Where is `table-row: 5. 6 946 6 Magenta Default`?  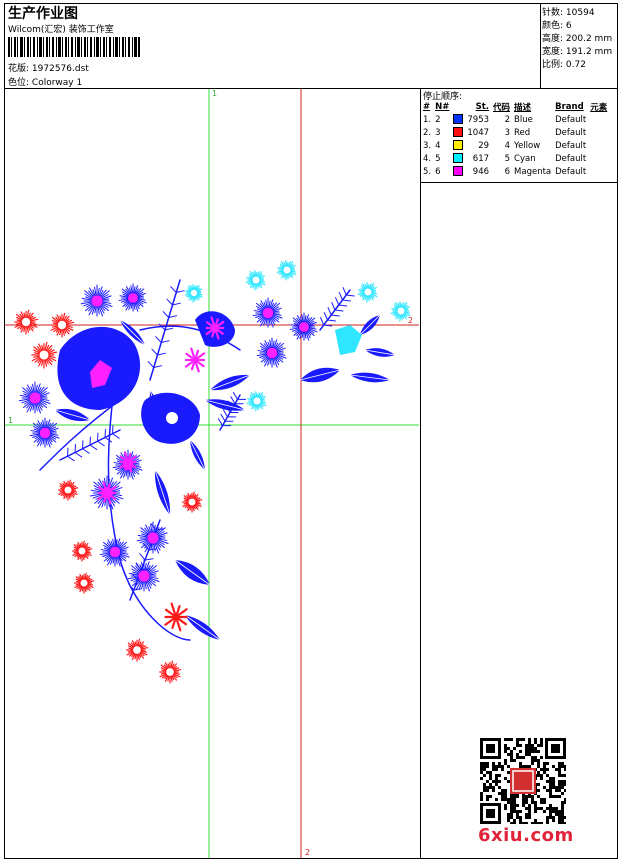
table-row: 5. 6 946 6 Magenta Default is located at coordinates (505, 171).